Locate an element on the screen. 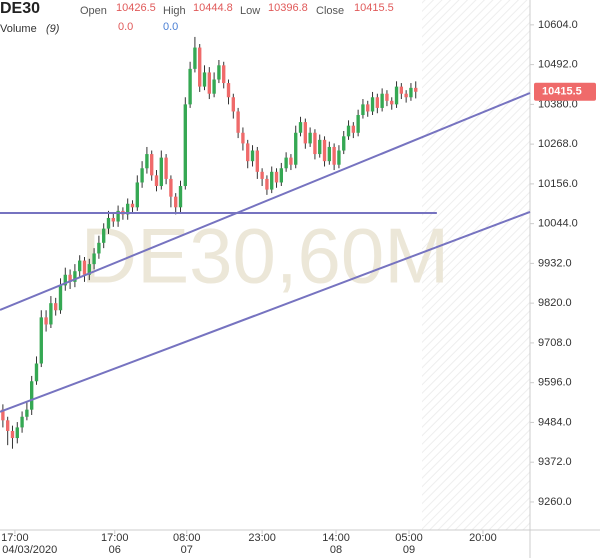 This screenshot has width=600, height=558. volume-period: (9) is located at coordinates (53, 29).